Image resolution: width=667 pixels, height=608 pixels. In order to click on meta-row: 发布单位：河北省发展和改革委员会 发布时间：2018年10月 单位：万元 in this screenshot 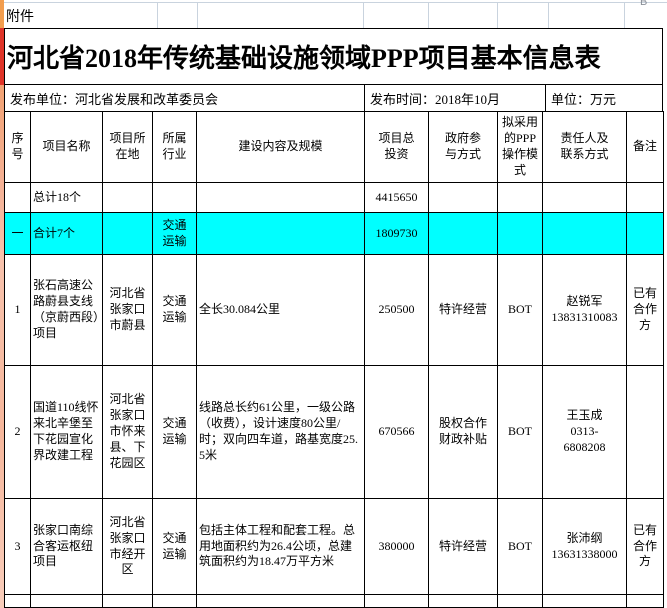, I will do `click(333, 98)`.